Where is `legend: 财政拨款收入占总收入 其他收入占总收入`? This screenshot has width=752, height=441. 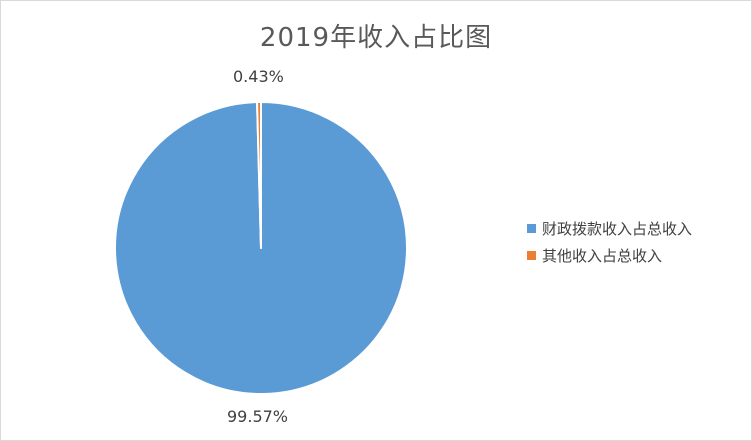 legend: 财政拨款收入占总收入 其他收入占总收入 is located at coordinates (609, 244).